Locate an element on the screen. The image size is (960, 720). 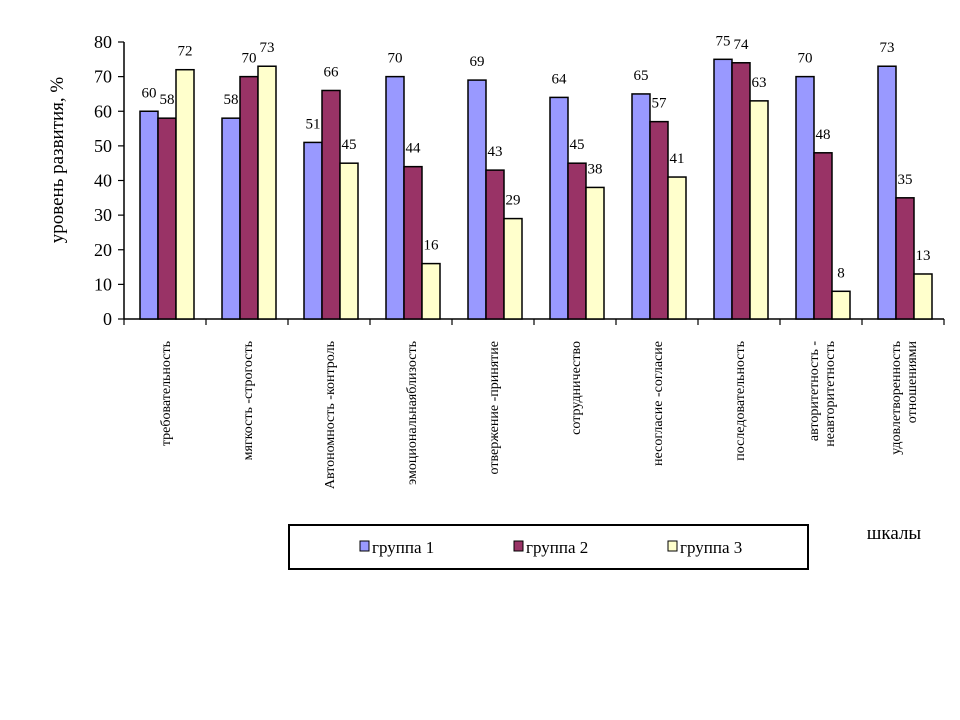
category-label: несогласие -согласие is located at coordinates (658, 403).